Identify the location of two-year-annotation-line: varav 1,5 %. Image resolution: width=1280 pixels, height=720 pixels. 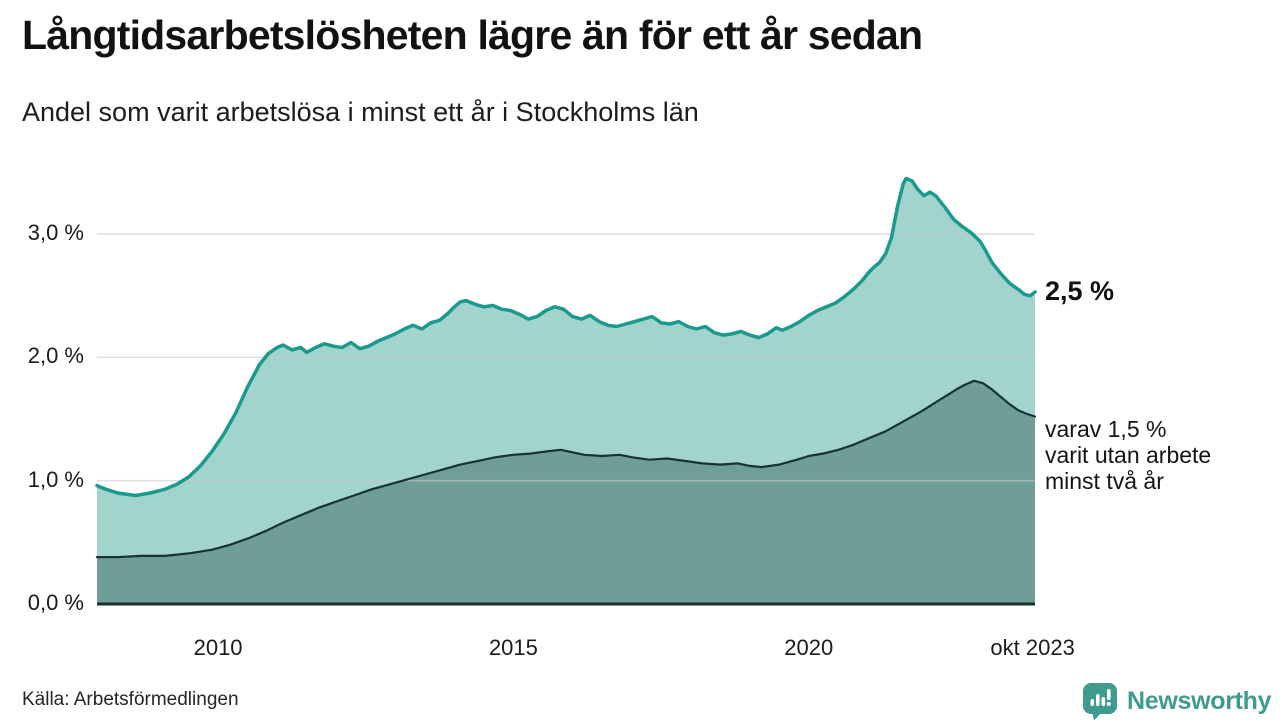
(1106, 429).